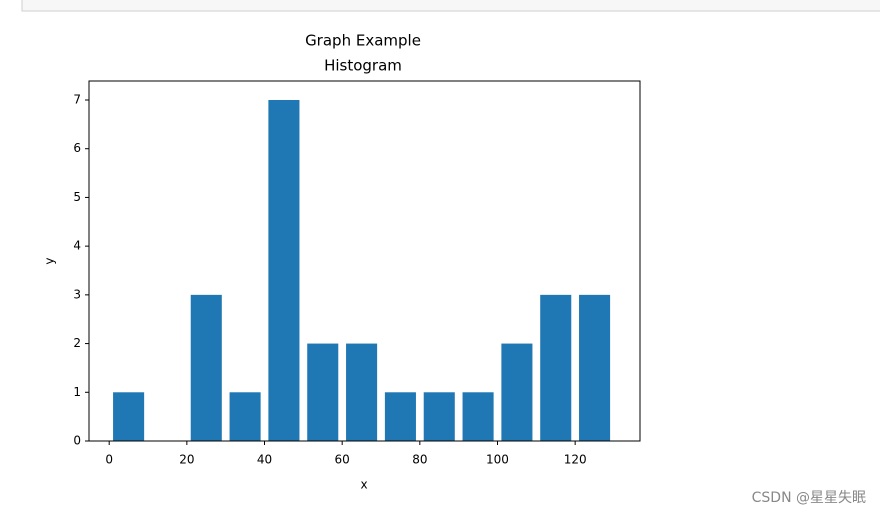 The height and width of the screenshot is (522, 880). What do you see at coordinates (77, 343) in the screenshot?
I see `y-tick-label: 2` at bounding box center [77, 343].